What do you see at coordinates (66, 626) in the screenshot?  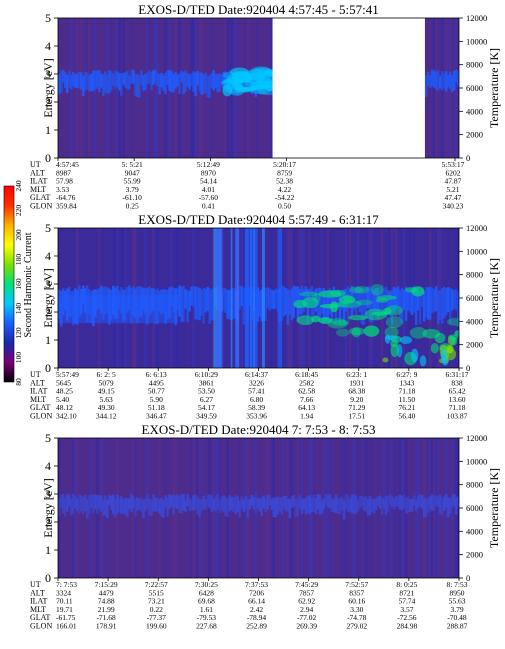 I see `axis-row-value: 166.01` at bounding box center [66, 626].